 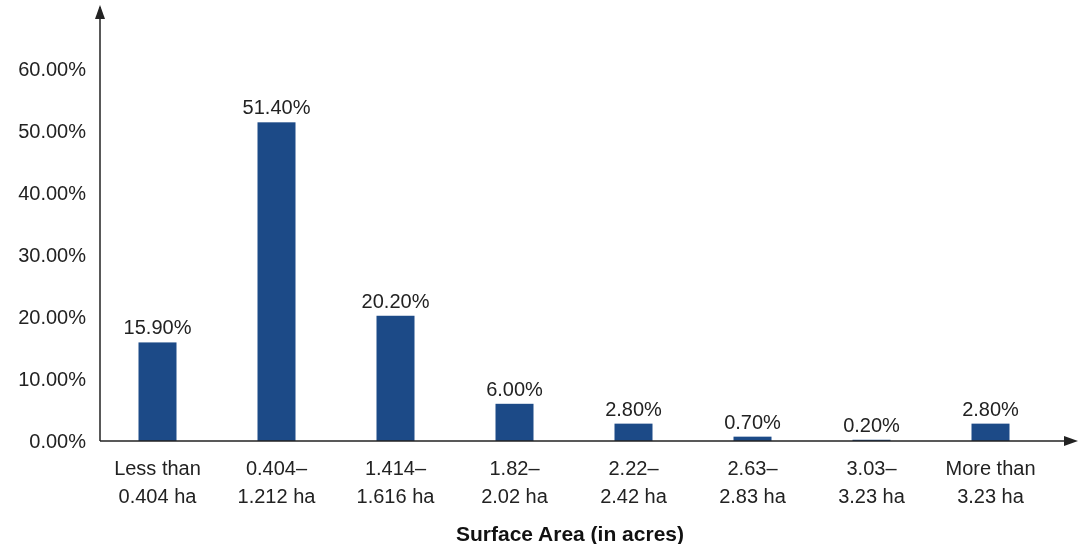 I want to click on y-tick-label: 10.00%, so click(x=52, y=379).